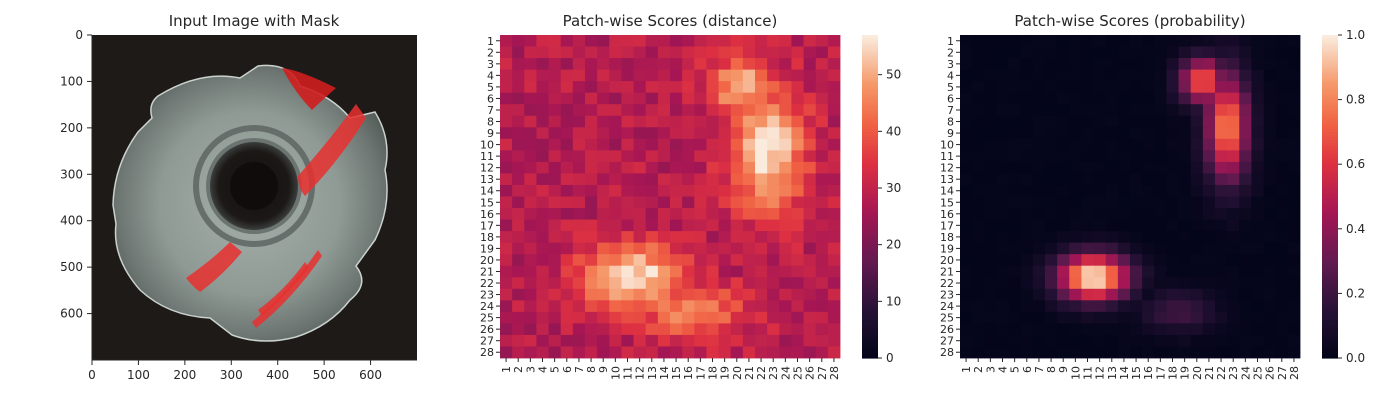  Describe the element at coordinates (1355, 358) in the screenshot. I see `colorbar-tick-label: 0.0` at that location.